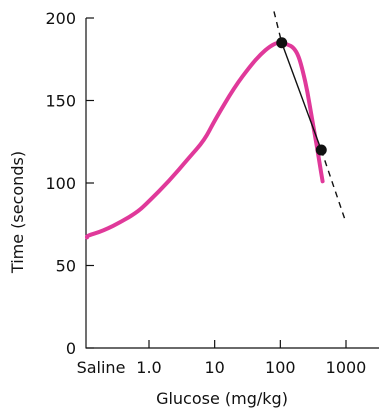 The width and height of the screenshot is (379, 413). What do you see at coordinates (333, 186) in the screenshot?
I see `slope-line-extension` at bounding box center [333, 186].